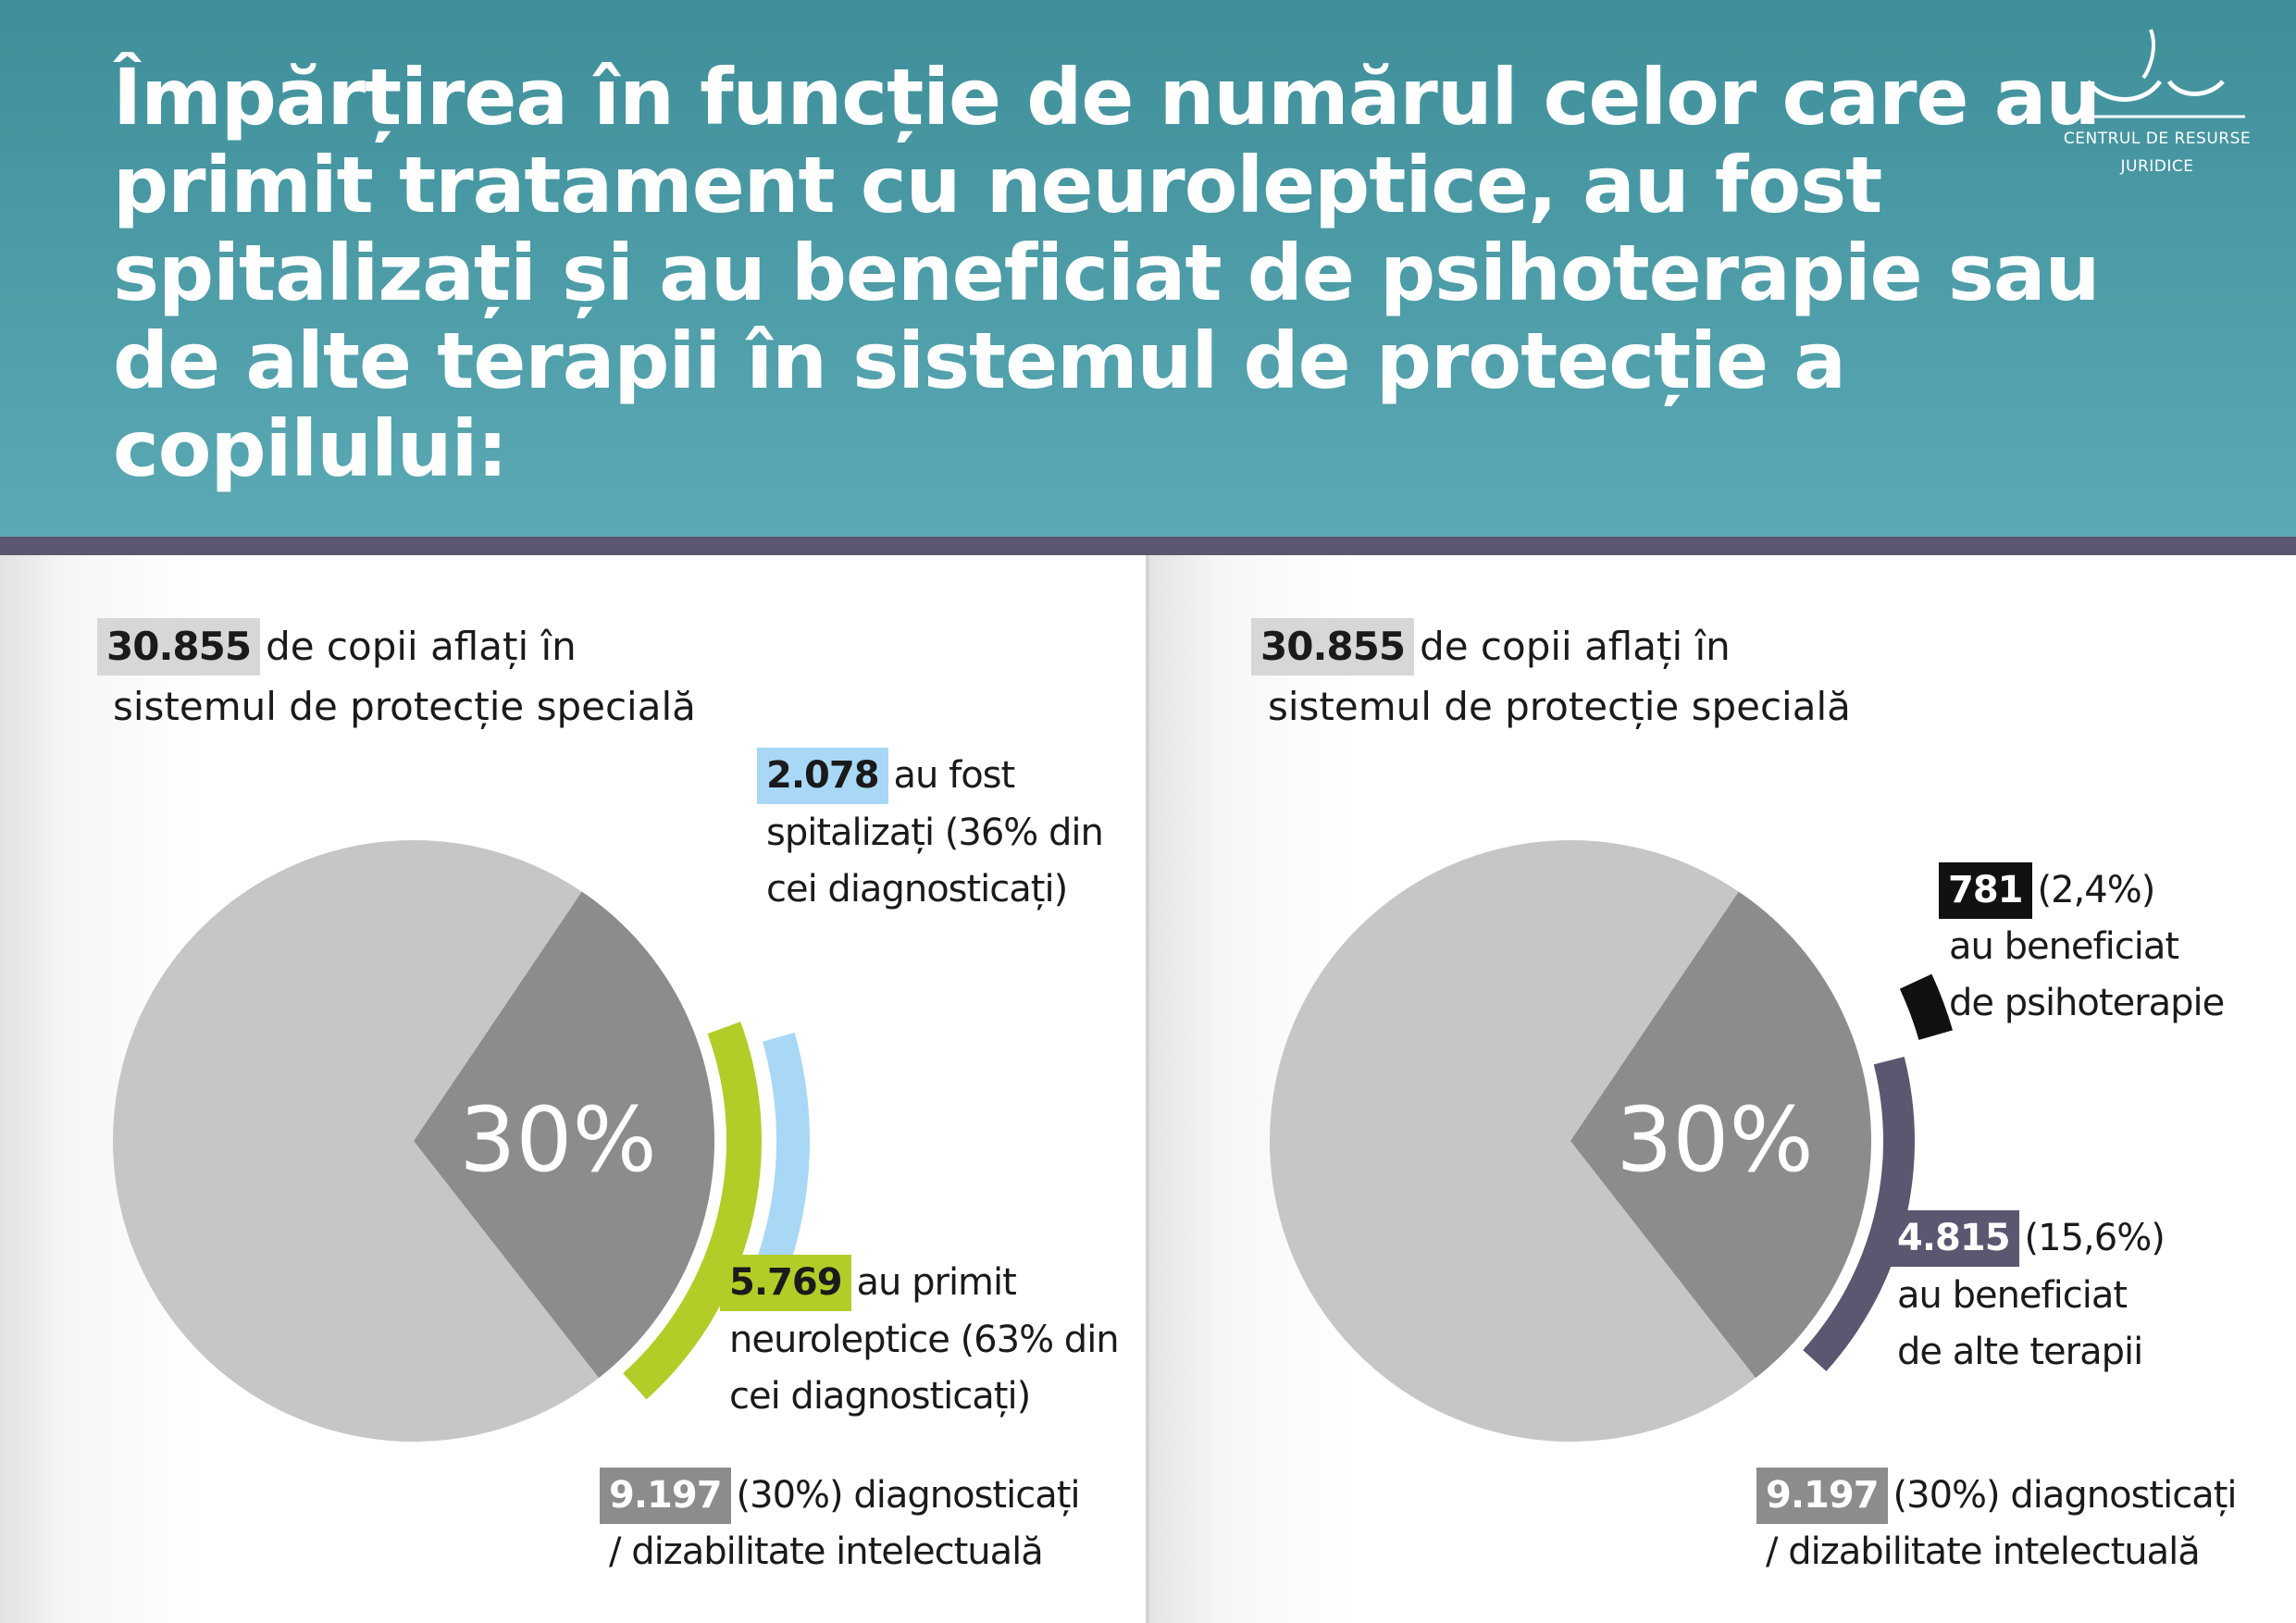  I want to click on psychotherapy-label: 781 (2,4%), so click(2048, 890).